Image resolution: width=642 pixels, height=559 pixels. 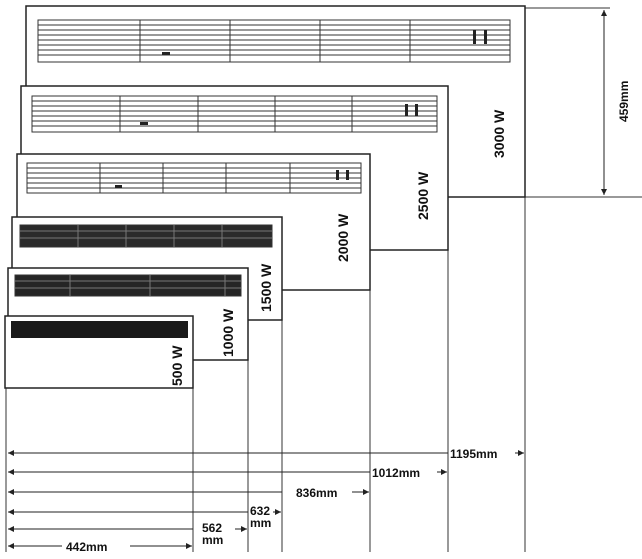 I want to click on width-label-562-unit: mm, so click(x=212, y=540).